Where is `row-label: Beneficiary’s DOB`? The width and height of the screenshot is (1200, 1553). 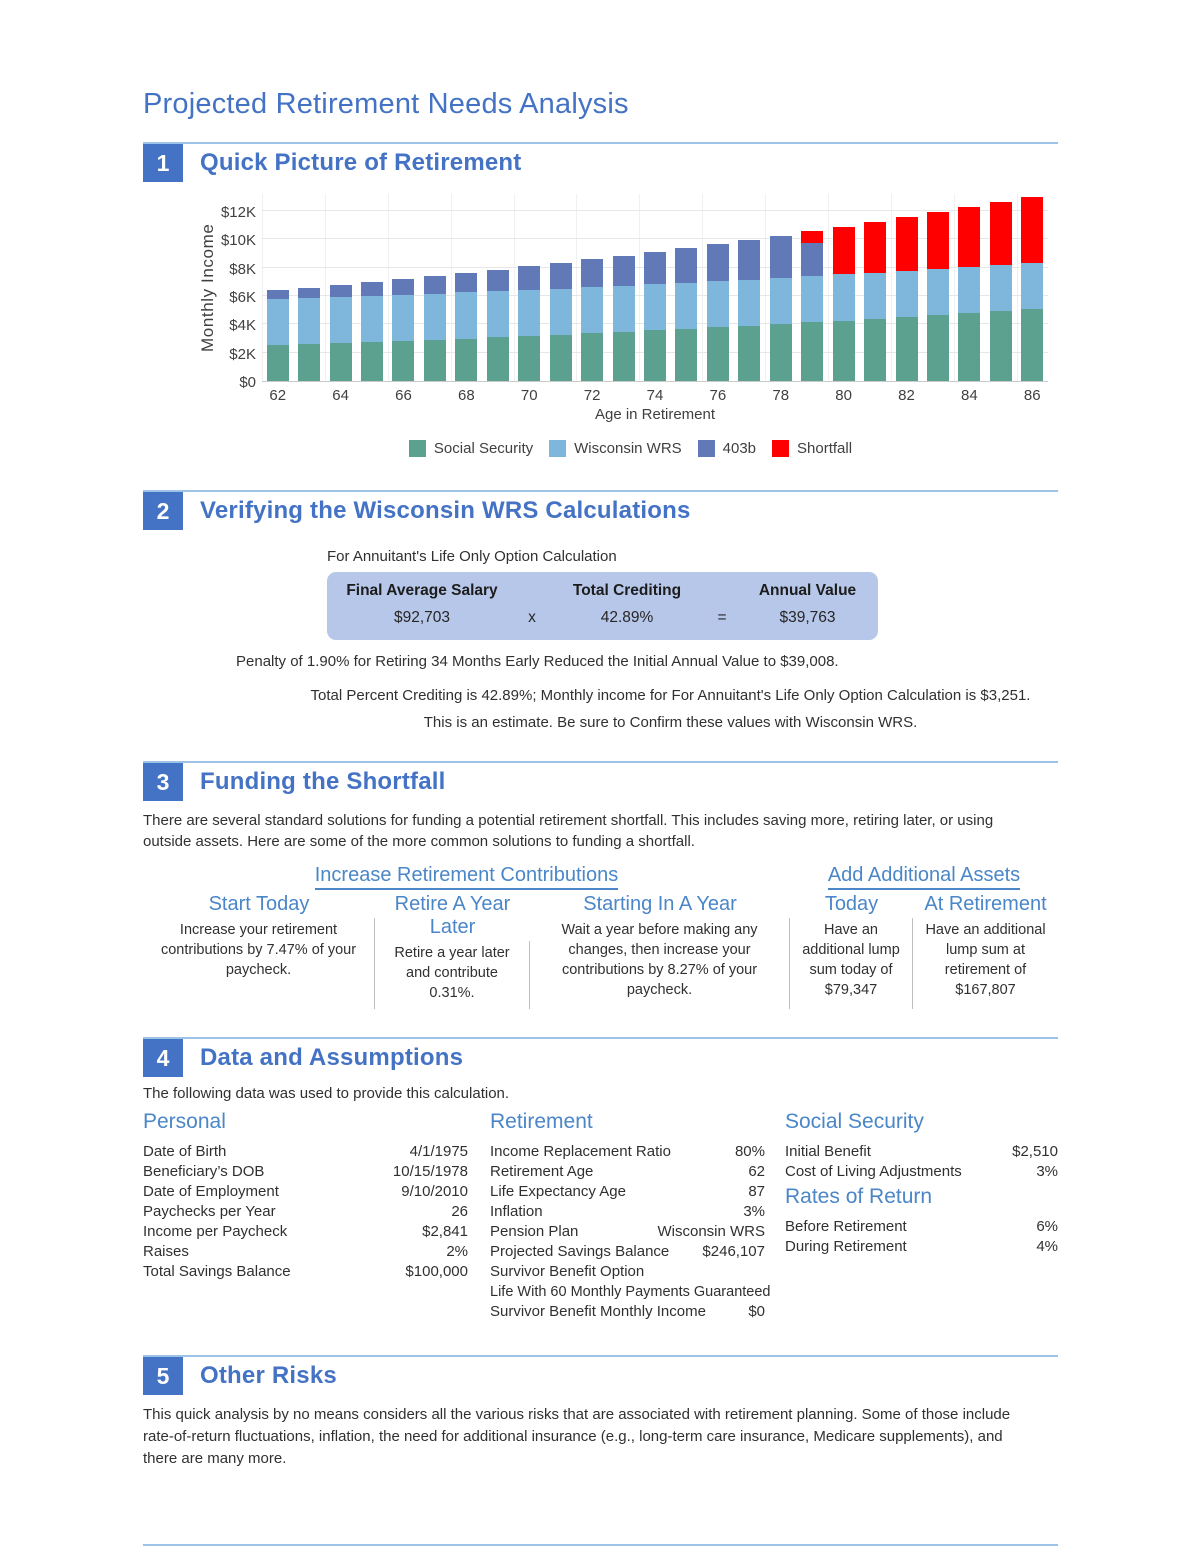 row-label: Beneficiary’s DOB is located at coordinates (204, 1171).